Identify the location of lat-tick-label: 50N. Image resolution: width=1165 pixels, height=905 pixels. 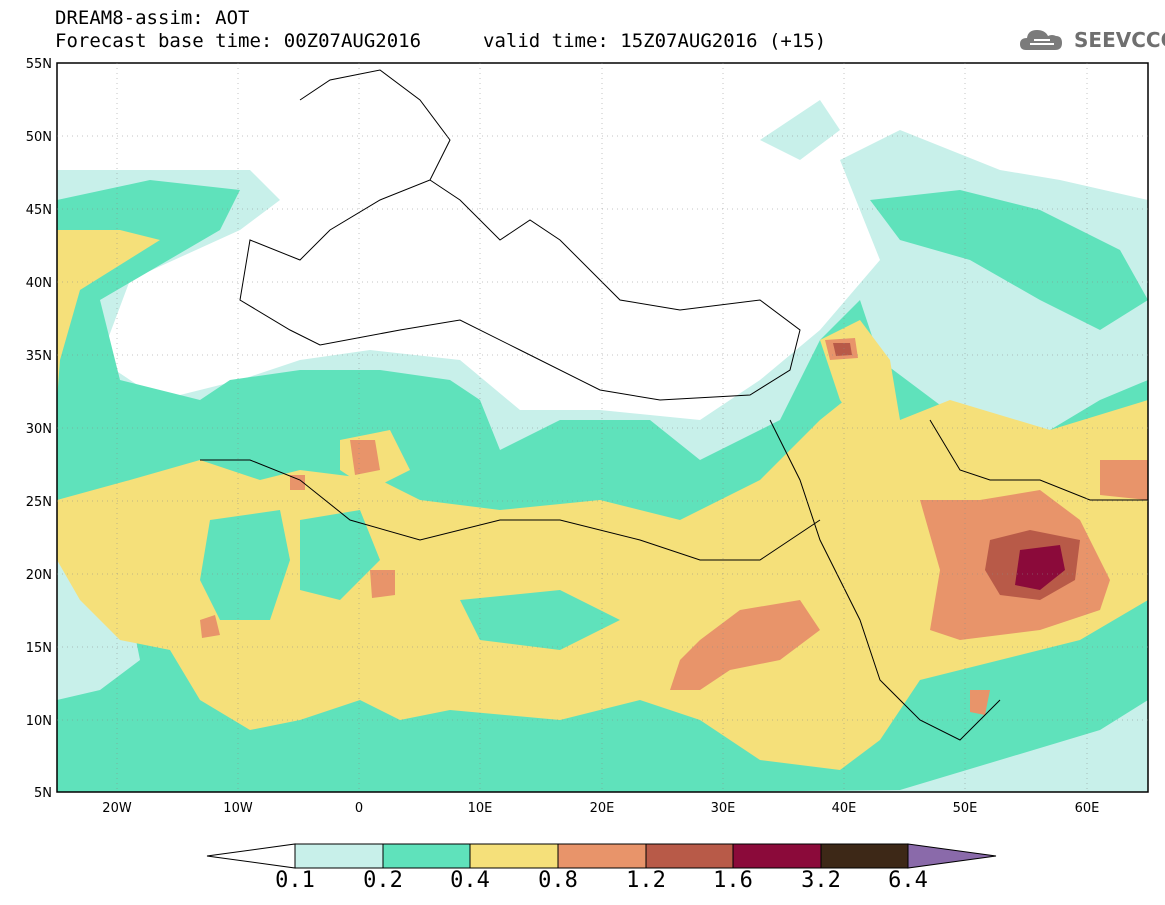
(39, 137).